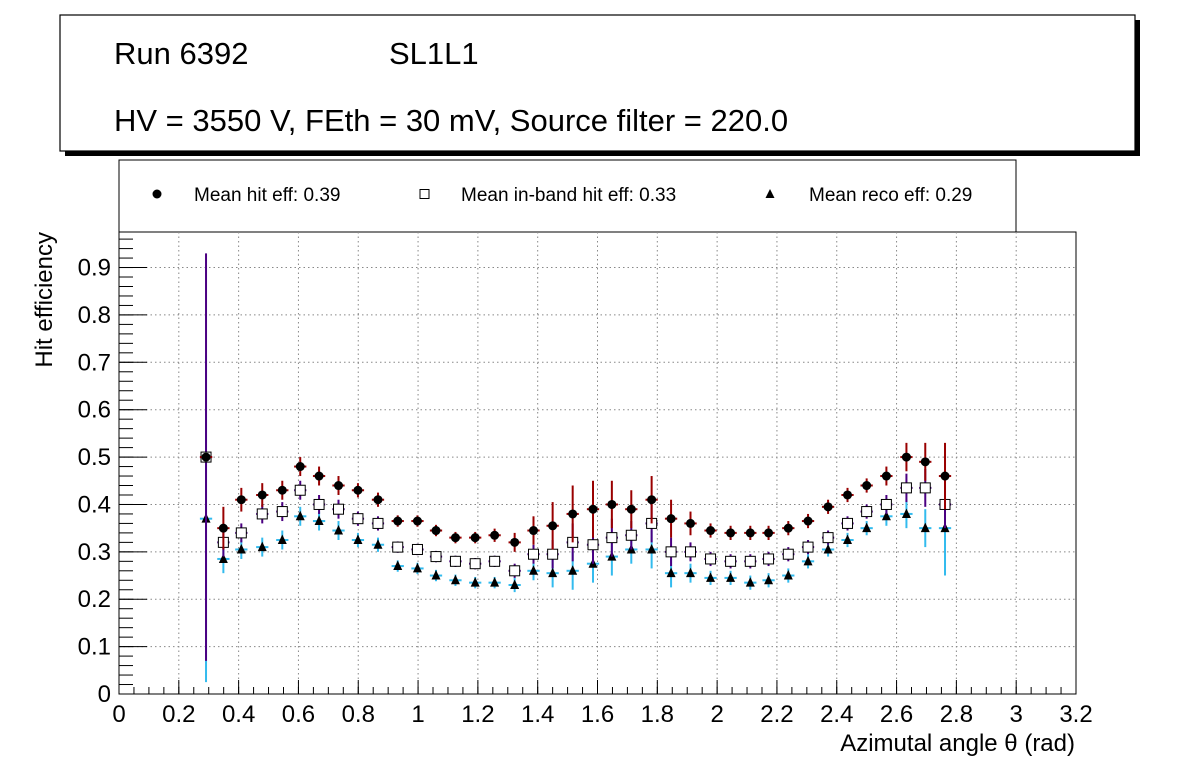  I want to click on run-label: Run 6392, so click(181, 53).